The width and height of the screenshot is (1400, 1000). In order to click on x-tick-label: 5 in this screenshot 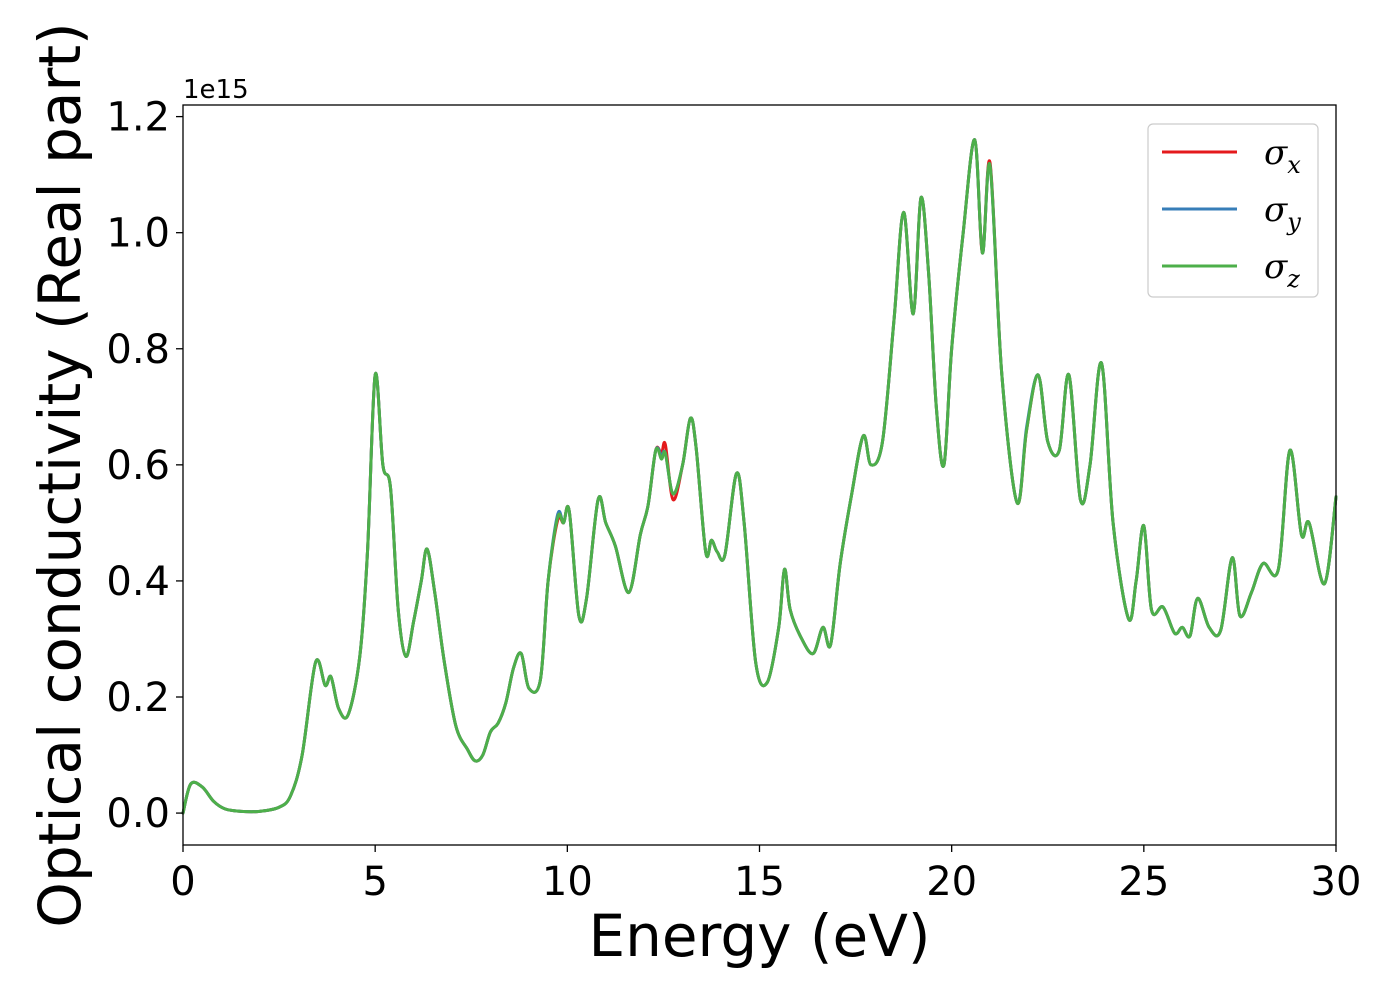, I will do `click(374, 882)`.